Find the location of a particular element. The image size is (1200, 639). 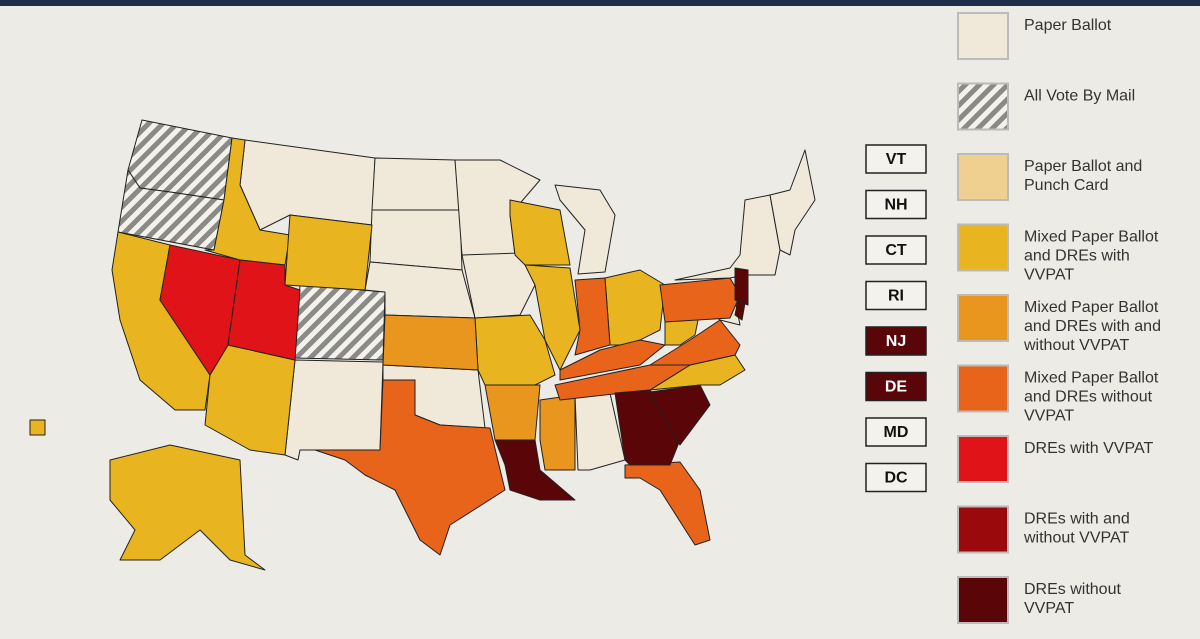

state-abbrev: MD is located at coordinates (896, 432).